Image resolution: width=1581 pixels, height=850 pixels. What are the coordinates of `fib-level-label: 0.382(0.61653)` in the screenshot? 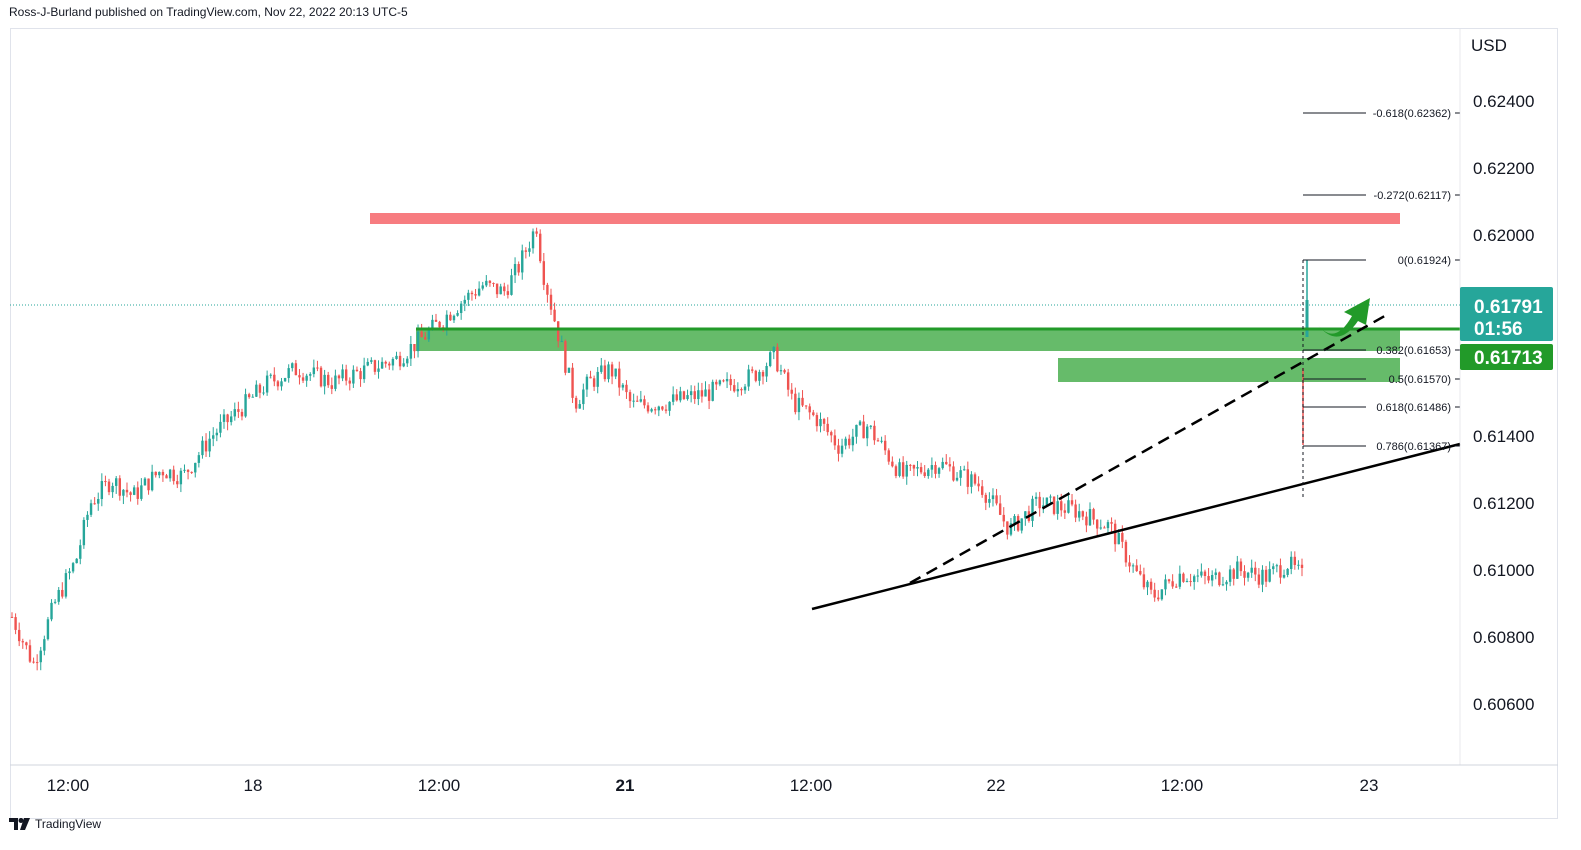 It's located at (1413, 351).